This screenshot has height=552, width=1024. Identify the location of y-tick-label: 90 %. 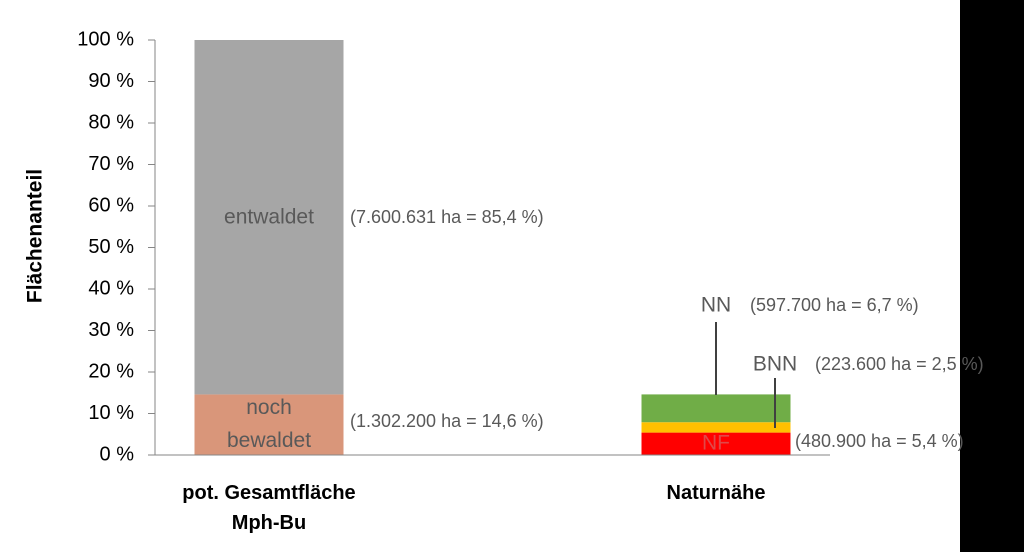
(111, 81).